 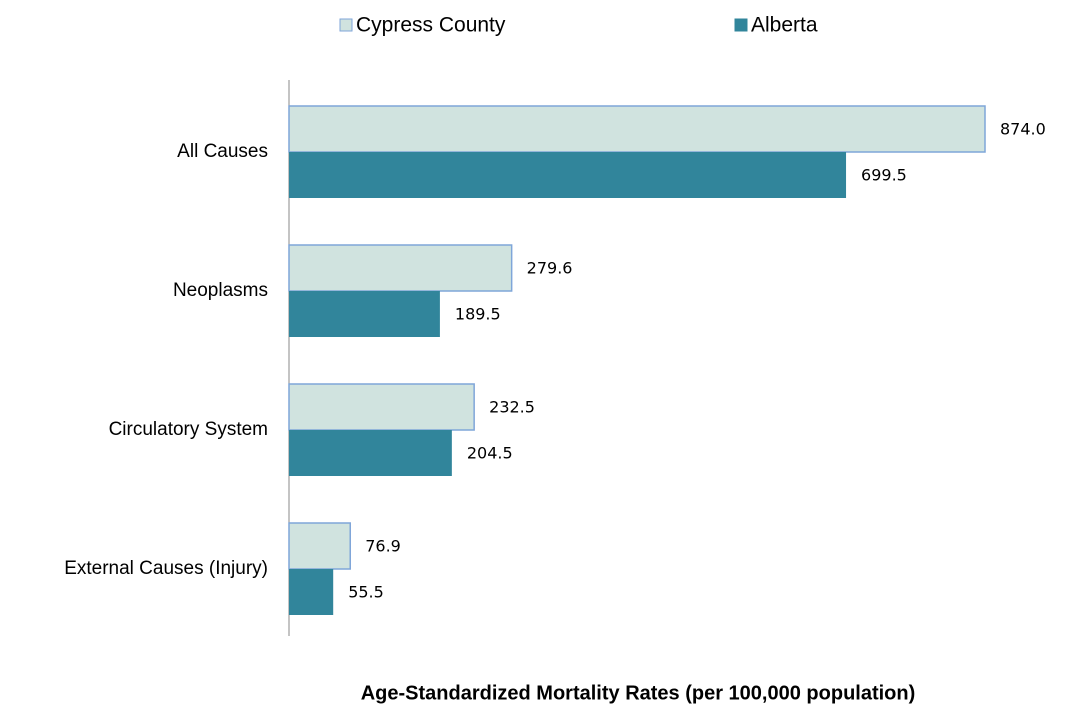 What do you see at coordinates (222, 151) in the screenshot?
I see `category-label: All Causes` at bounding box center [222, 151].